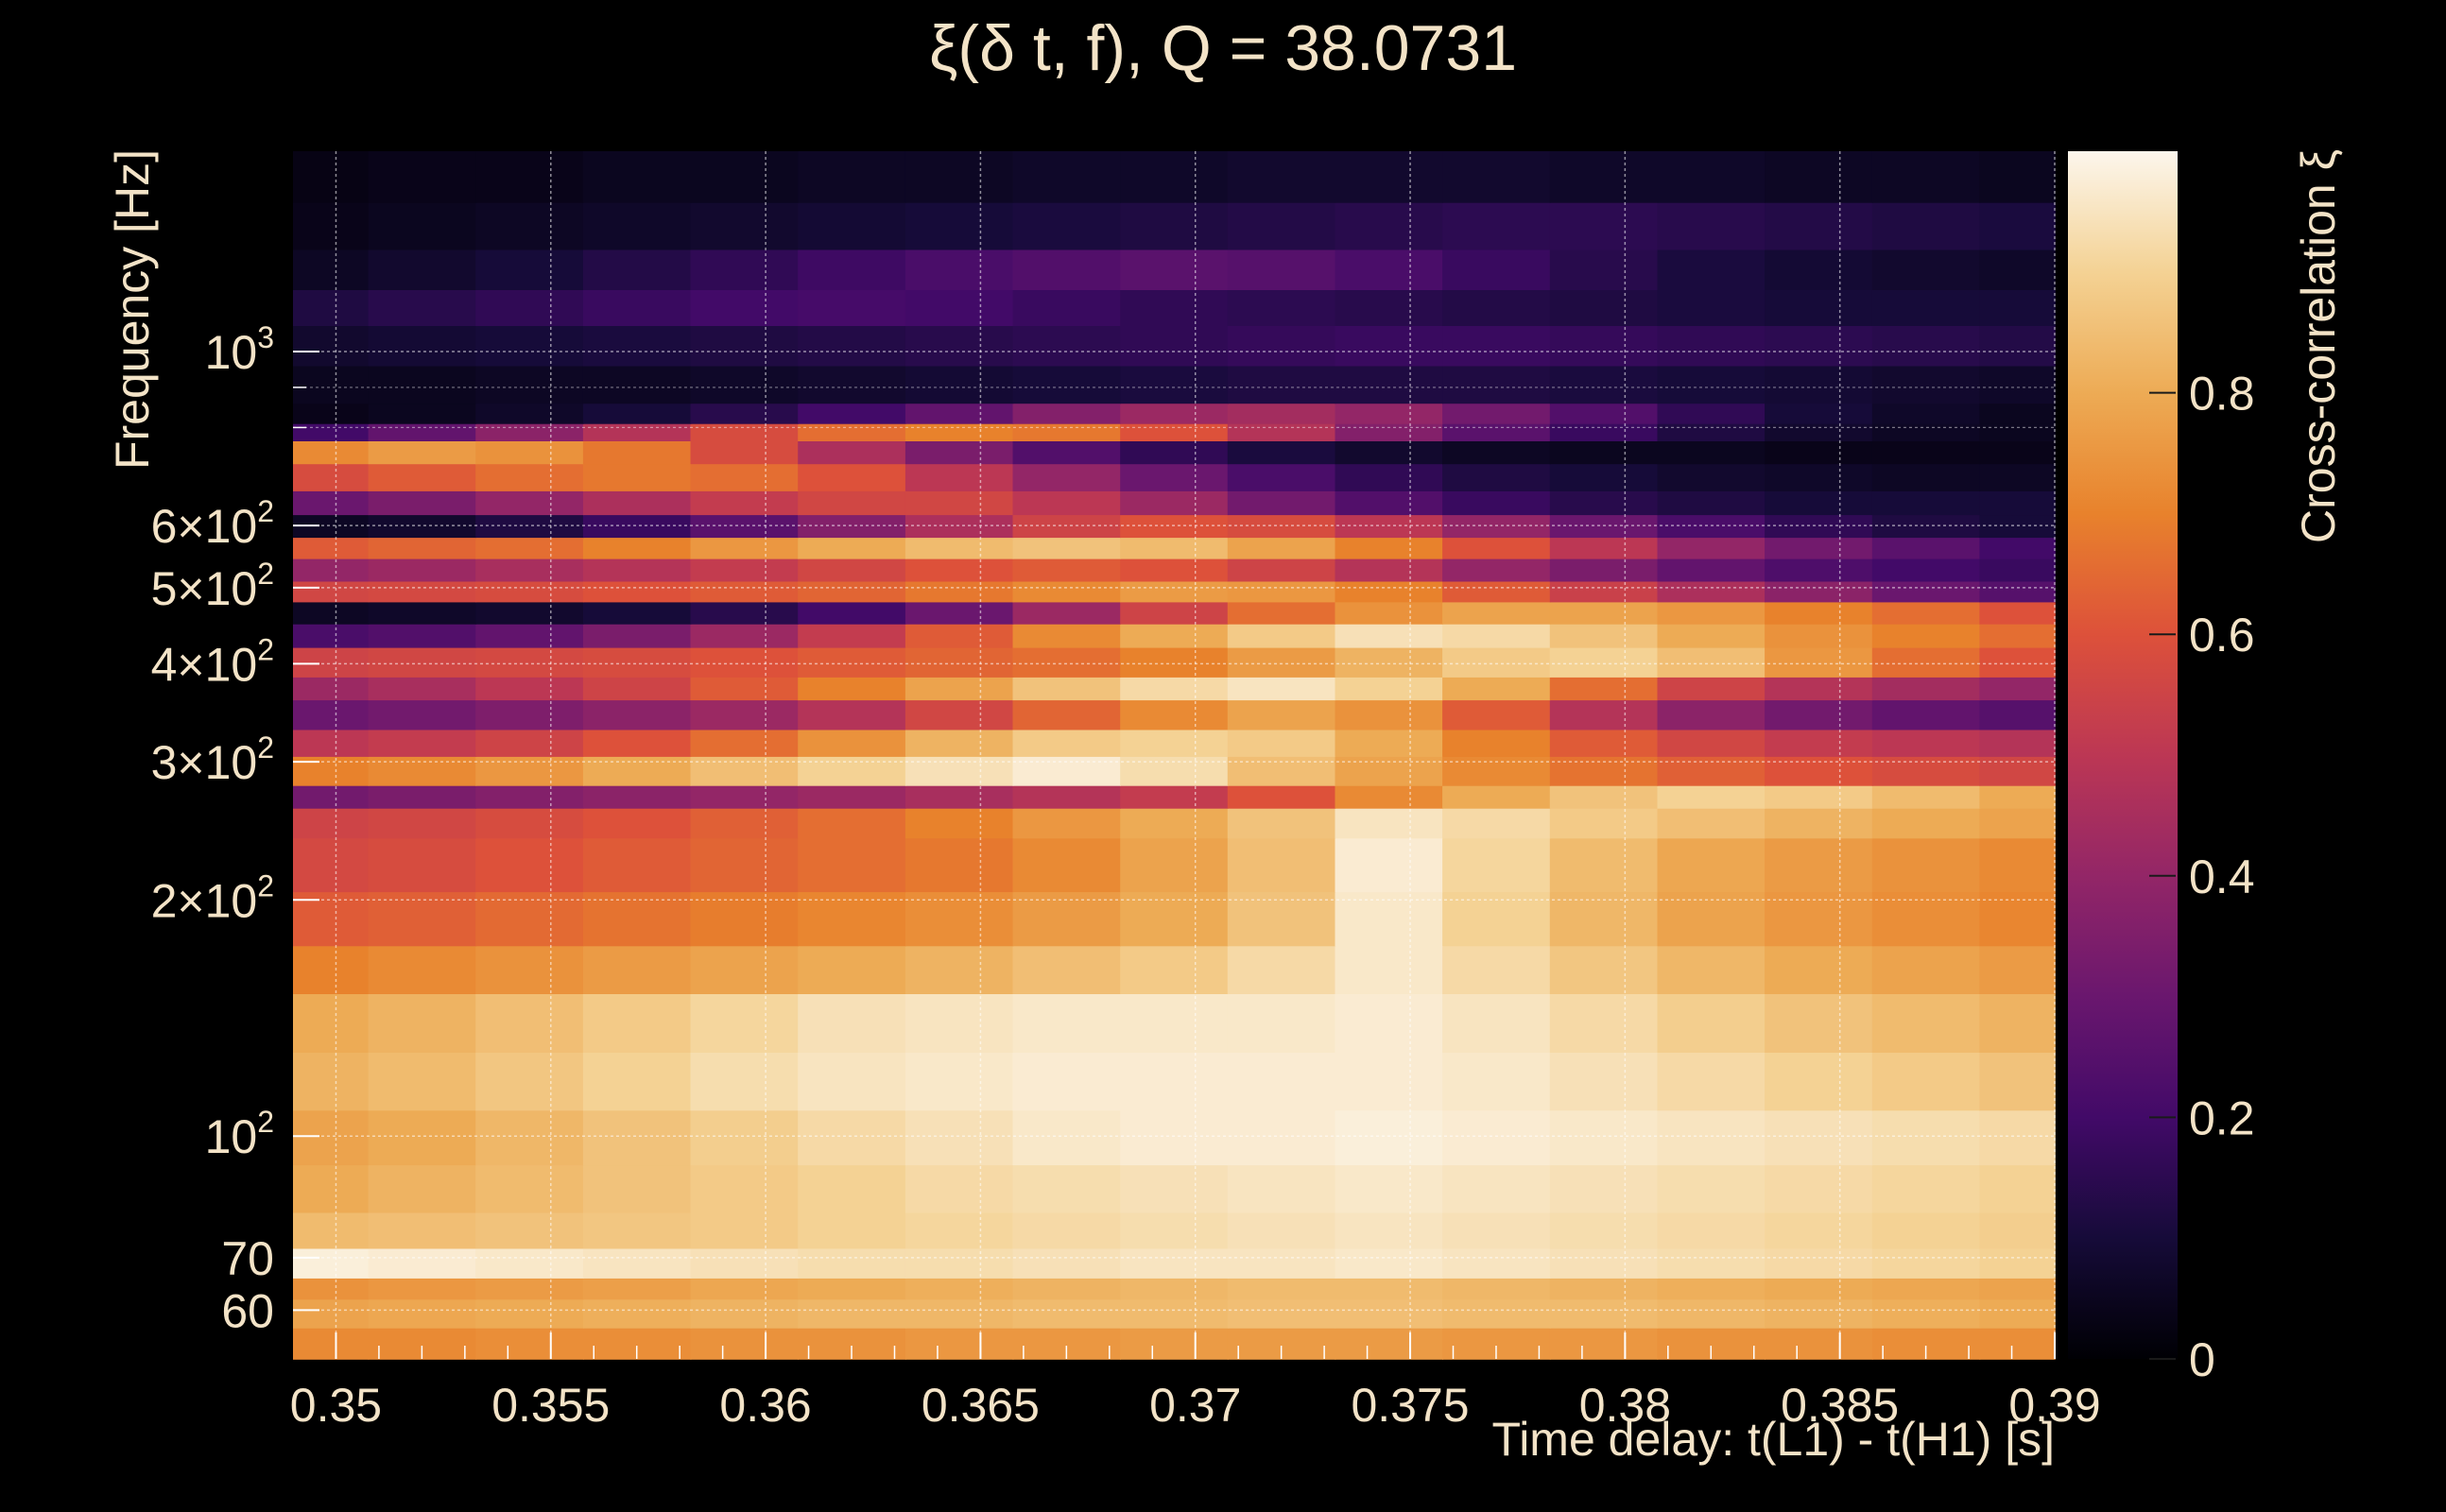 This screenshot has width=2446, height=1512. I want to click on x-tick-label: 0.39, so click(2054, 1405).